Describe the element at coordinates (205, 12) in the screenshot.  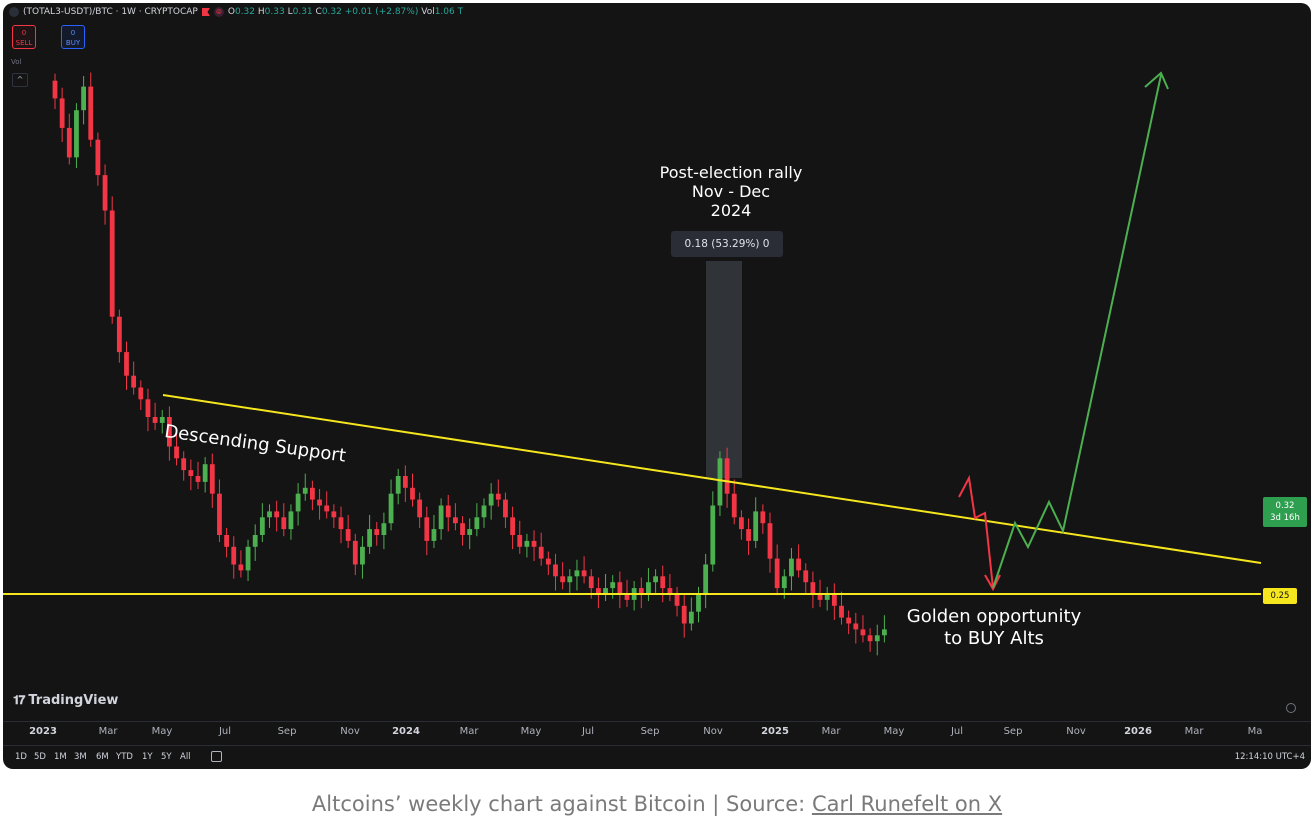
I see `flag-icon` at that location.